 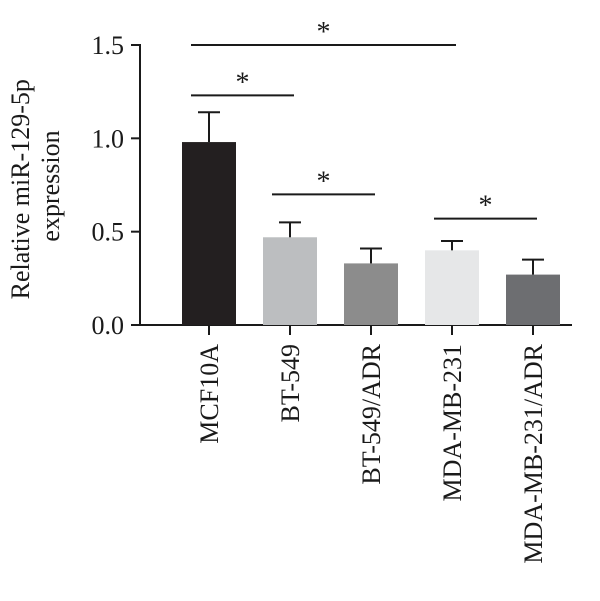 What do you see at coordinates (452, 422) in the screenshot?
I see `x-tick-label: MDA-MB-231` at bounding box center [452, 422].